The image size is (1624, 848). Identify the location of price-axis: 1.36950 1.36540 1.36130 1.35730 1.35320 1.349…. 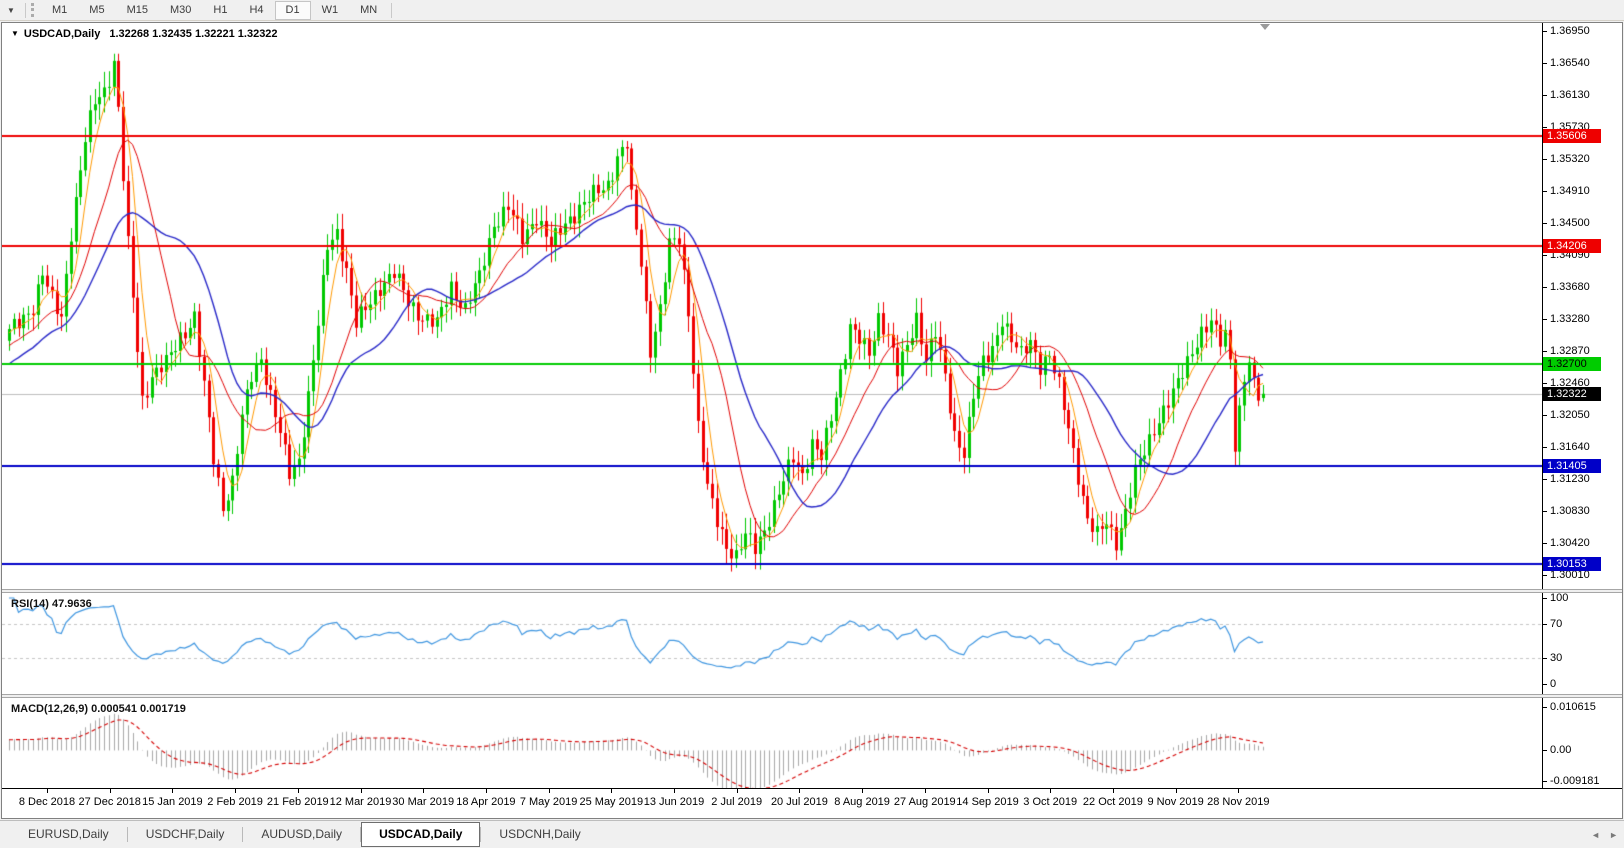
(1582, 306).